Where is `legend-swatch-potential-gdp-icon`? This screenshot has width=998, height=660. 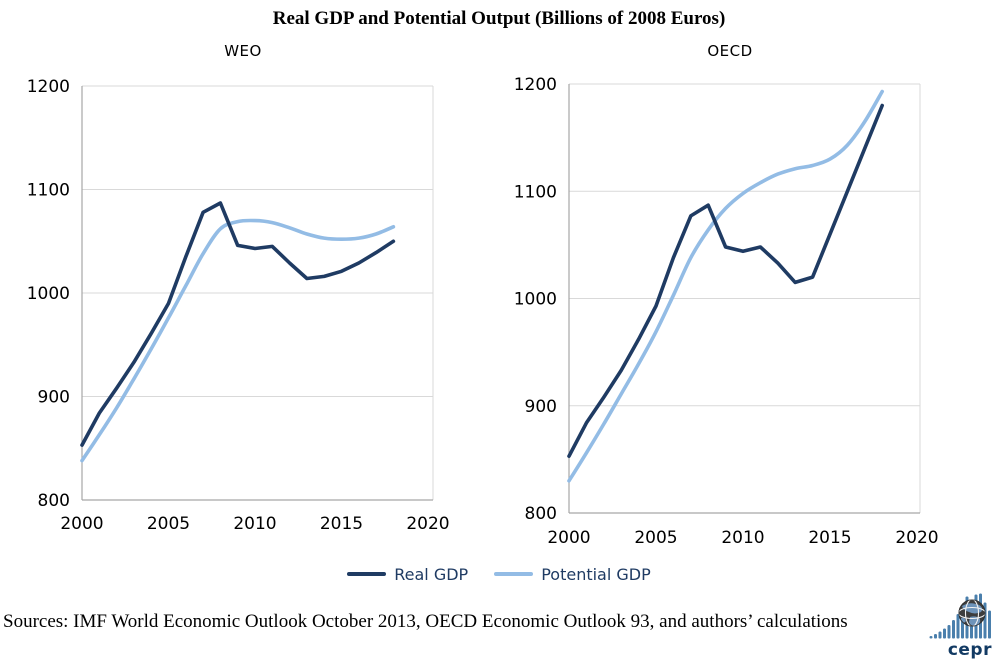 legend-swatch-potential-gdp-icon is located at coordinates (514, 574).